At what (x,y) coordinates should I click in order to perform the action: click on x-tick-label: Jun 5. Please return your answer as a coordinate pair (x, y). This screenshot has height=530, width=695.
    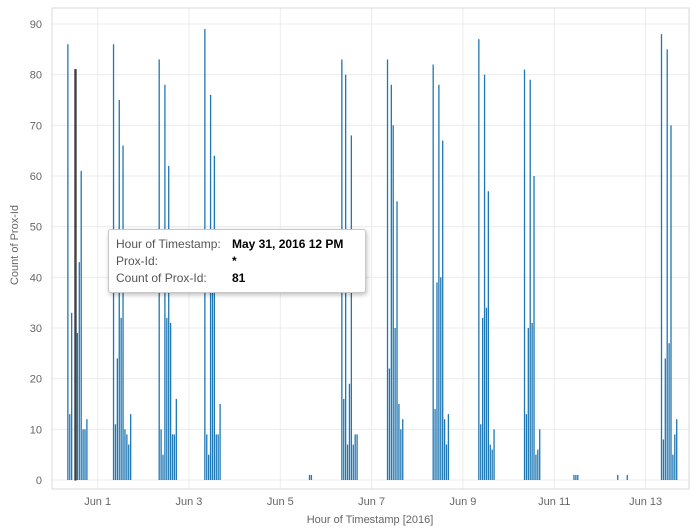
    Looking at the image, I should click on (280, 502).